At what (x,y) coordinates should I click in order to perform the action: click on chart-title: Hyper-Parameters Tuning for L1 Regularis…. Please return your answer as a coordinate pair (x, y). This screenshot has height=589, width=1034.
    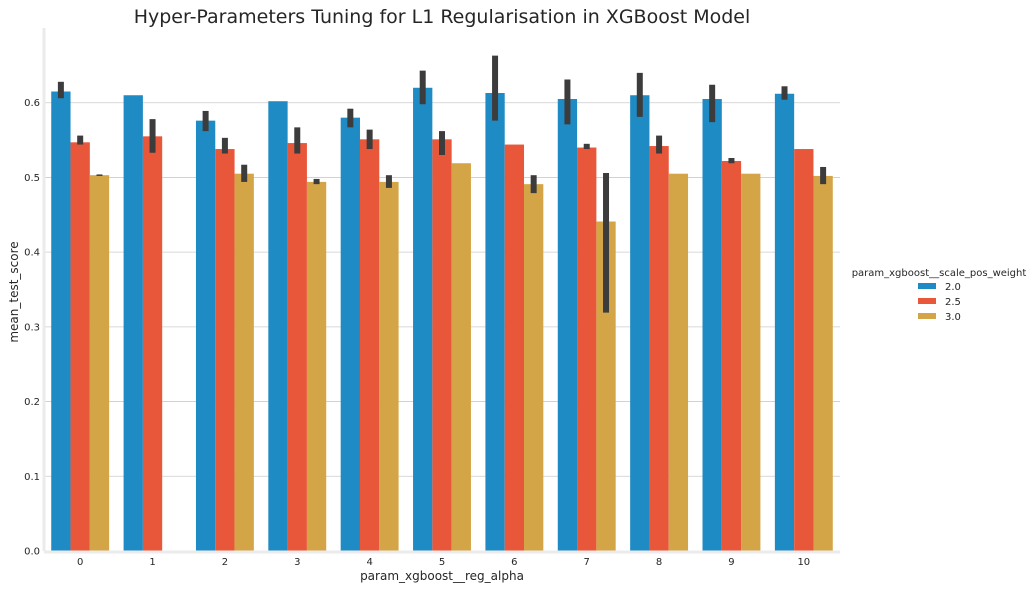
    Looking at the image, I should click on (442, 17).